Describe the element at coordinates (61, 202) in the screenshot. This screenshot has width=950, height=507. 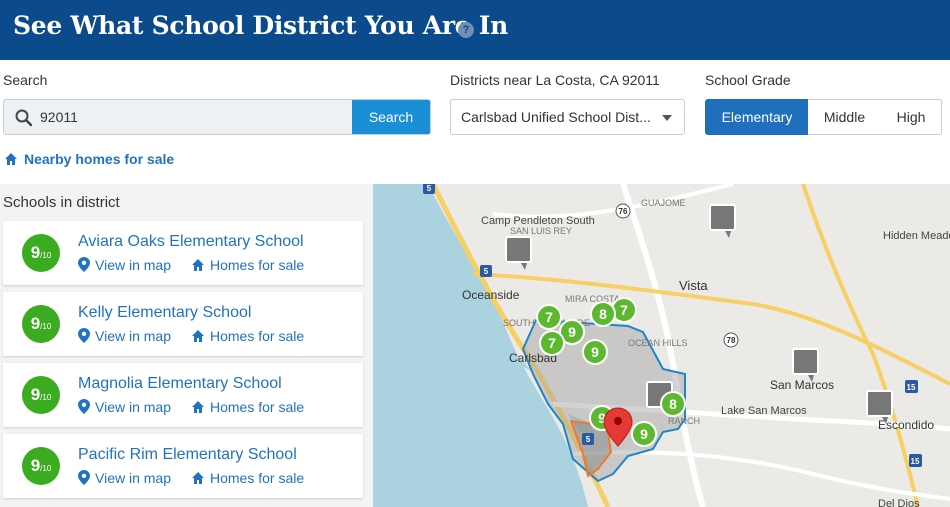
I see `schools-title: Schools in district` at that location.